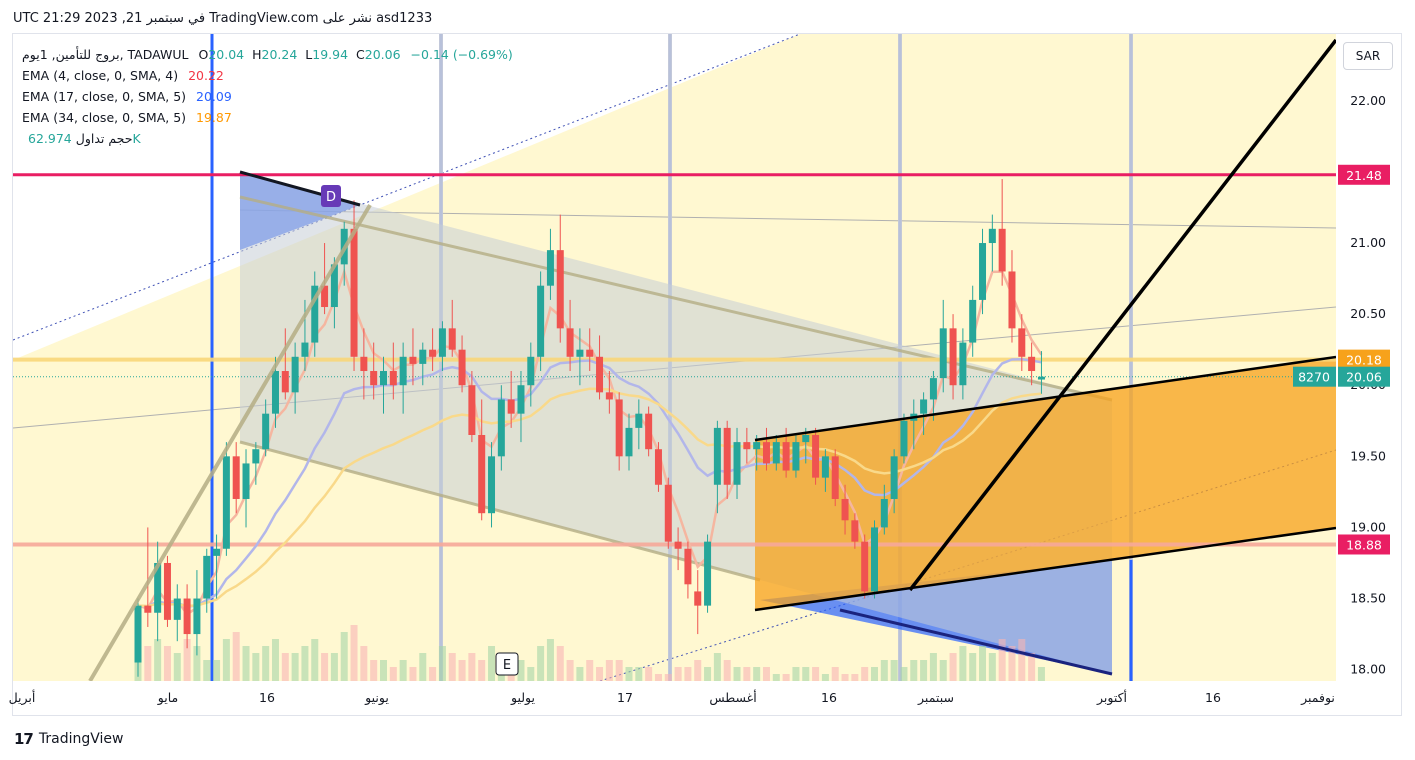  What do you see at coordinates (360, 54) in the screenshot?
I see `ohlc-c-label: C` at bounding box center [360, 54].